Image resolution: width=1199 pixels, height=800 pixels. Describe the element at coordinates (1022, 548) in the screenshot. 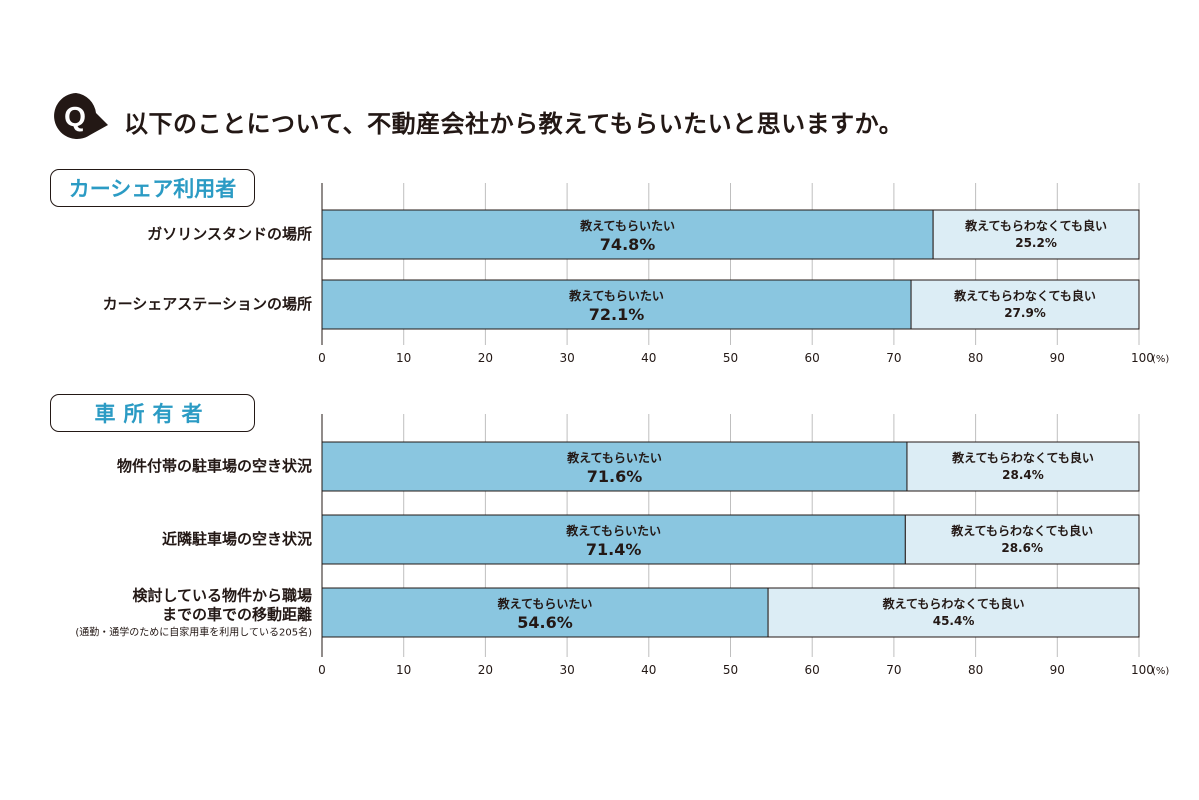

I see `data-label-not-needed: 28.6%` at that location.